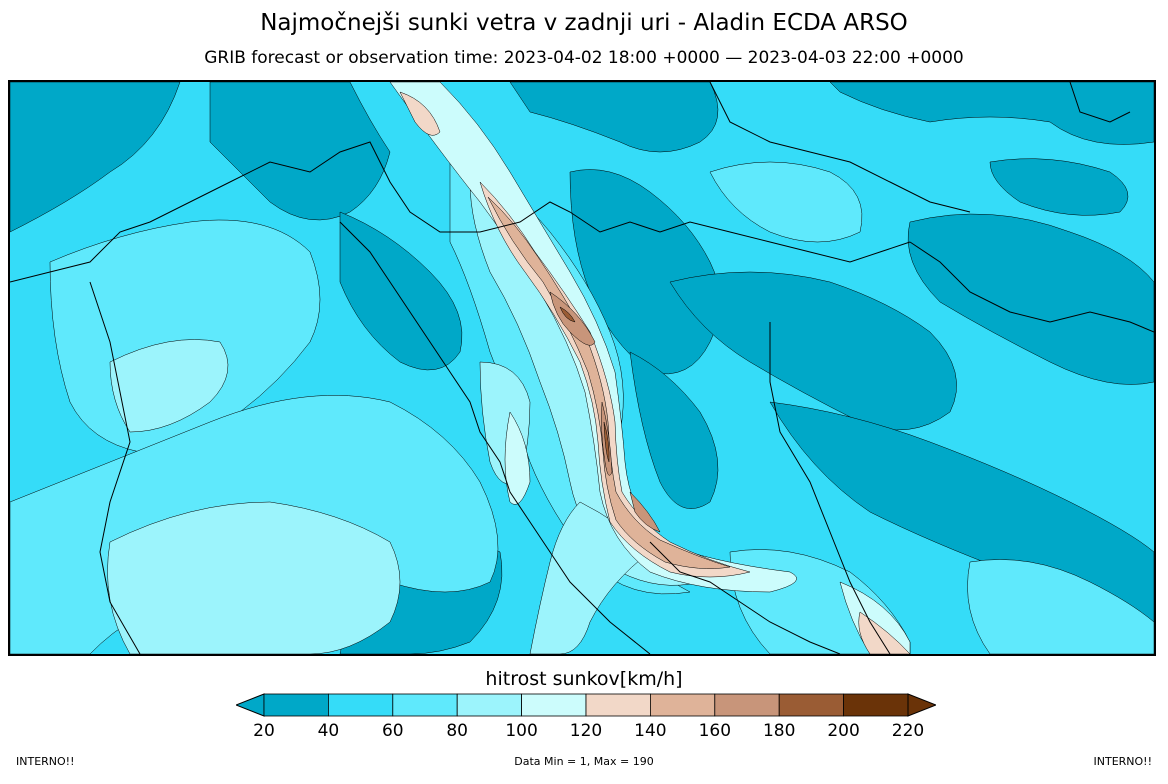 This screenshot has height=784, width=1168. Describe the element at coordinates (715, 731) in the screenshot. I see `colorbar-tick-label: 160` at that location.